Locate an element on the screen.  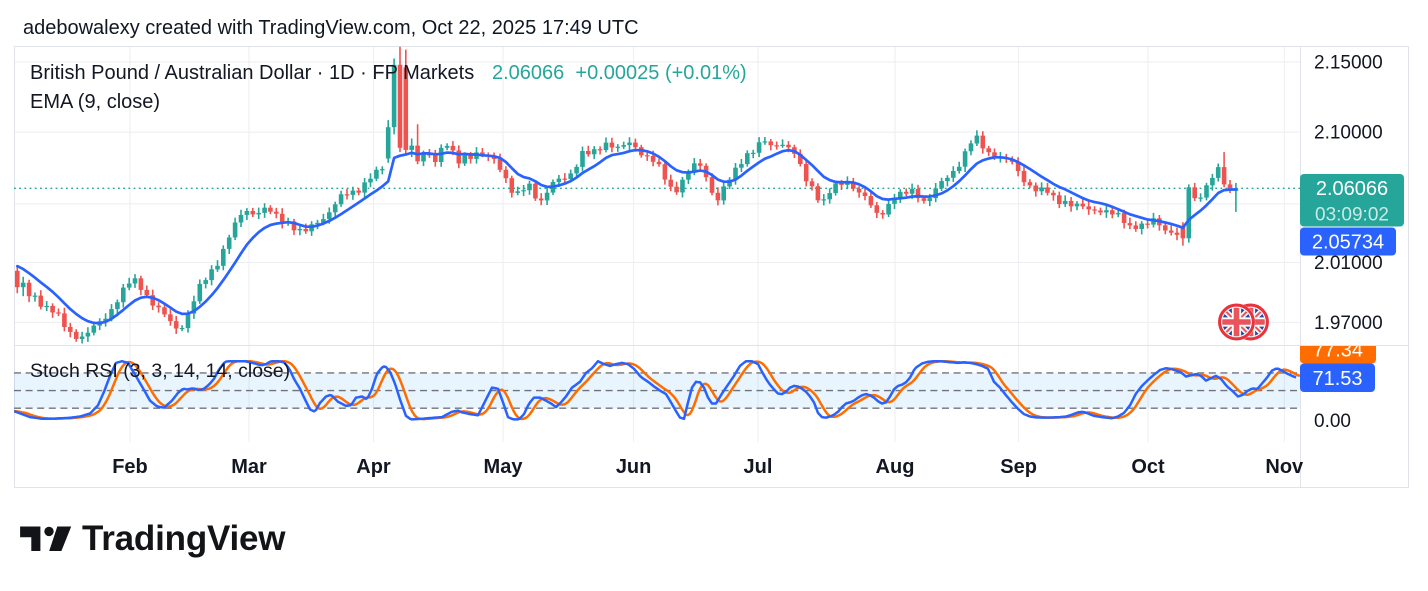
svg-text: Oct is located at coordinates (1148, 467).